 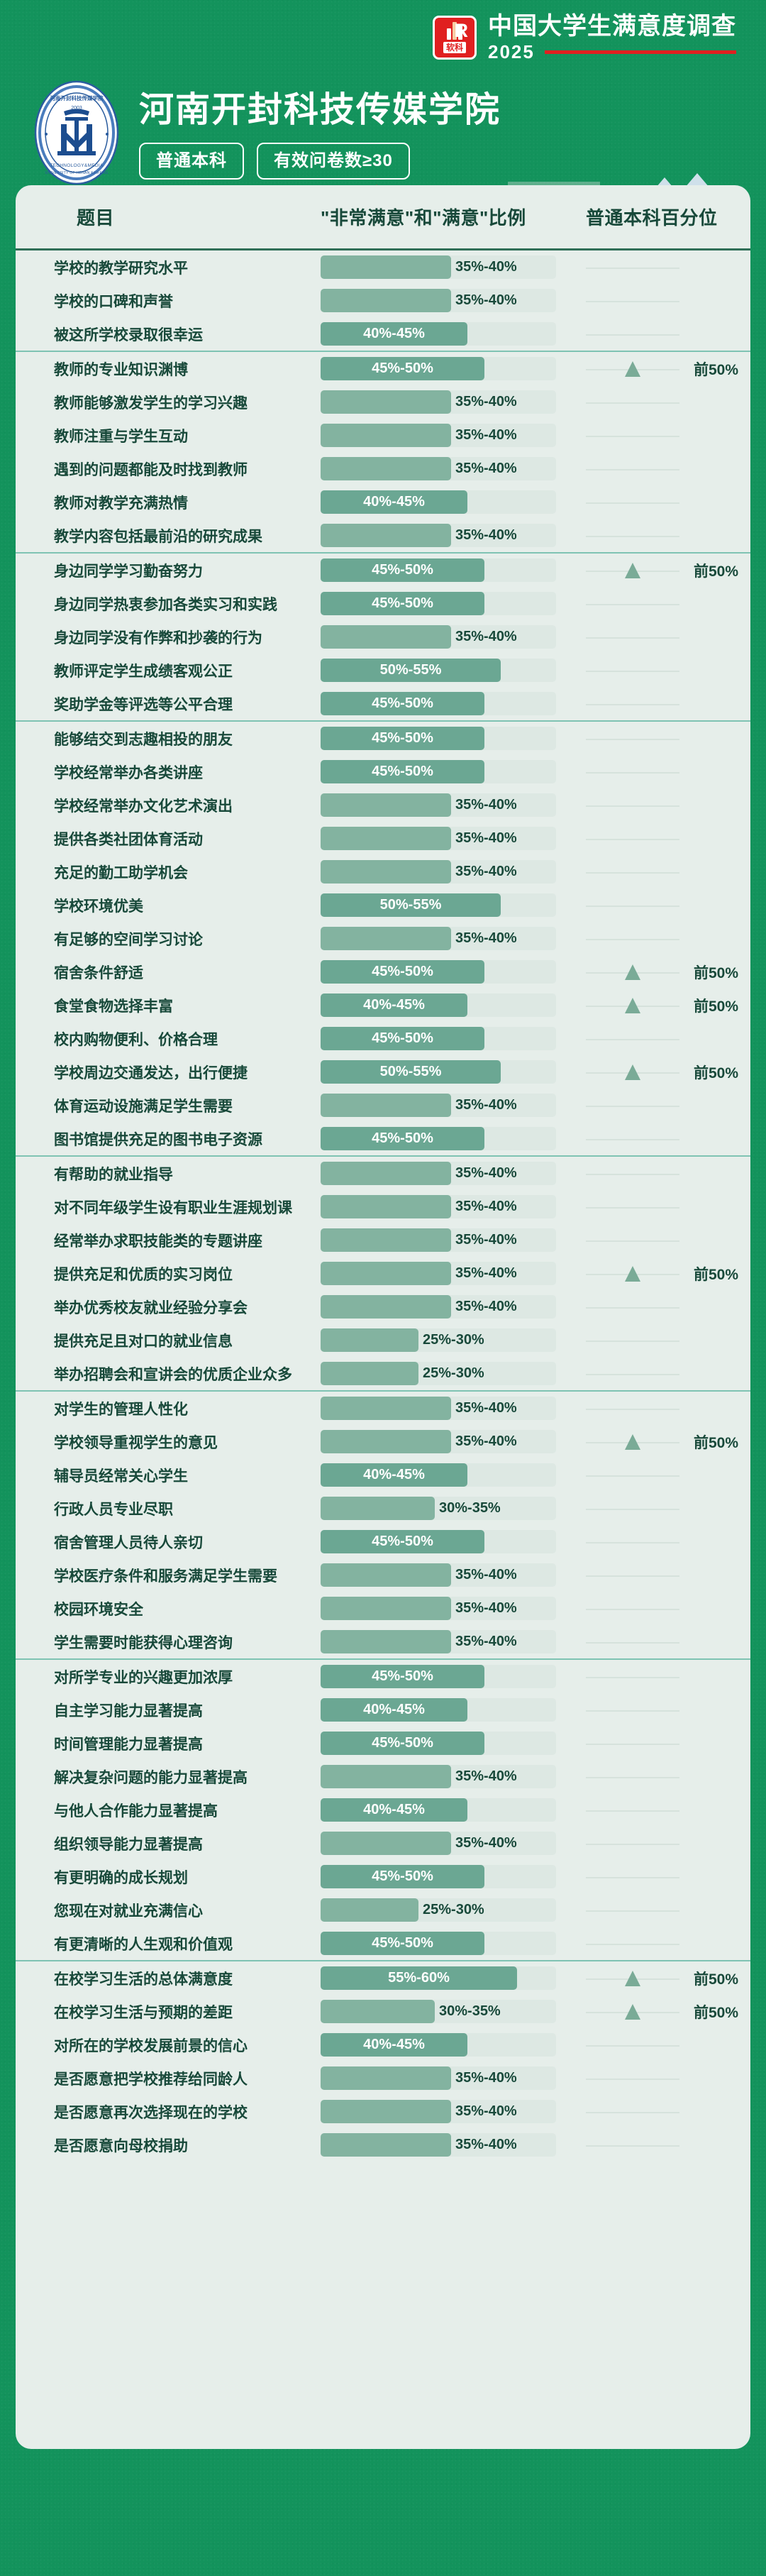 I want to click on bar-track: 50%-55%, so click(x=438, y=905).